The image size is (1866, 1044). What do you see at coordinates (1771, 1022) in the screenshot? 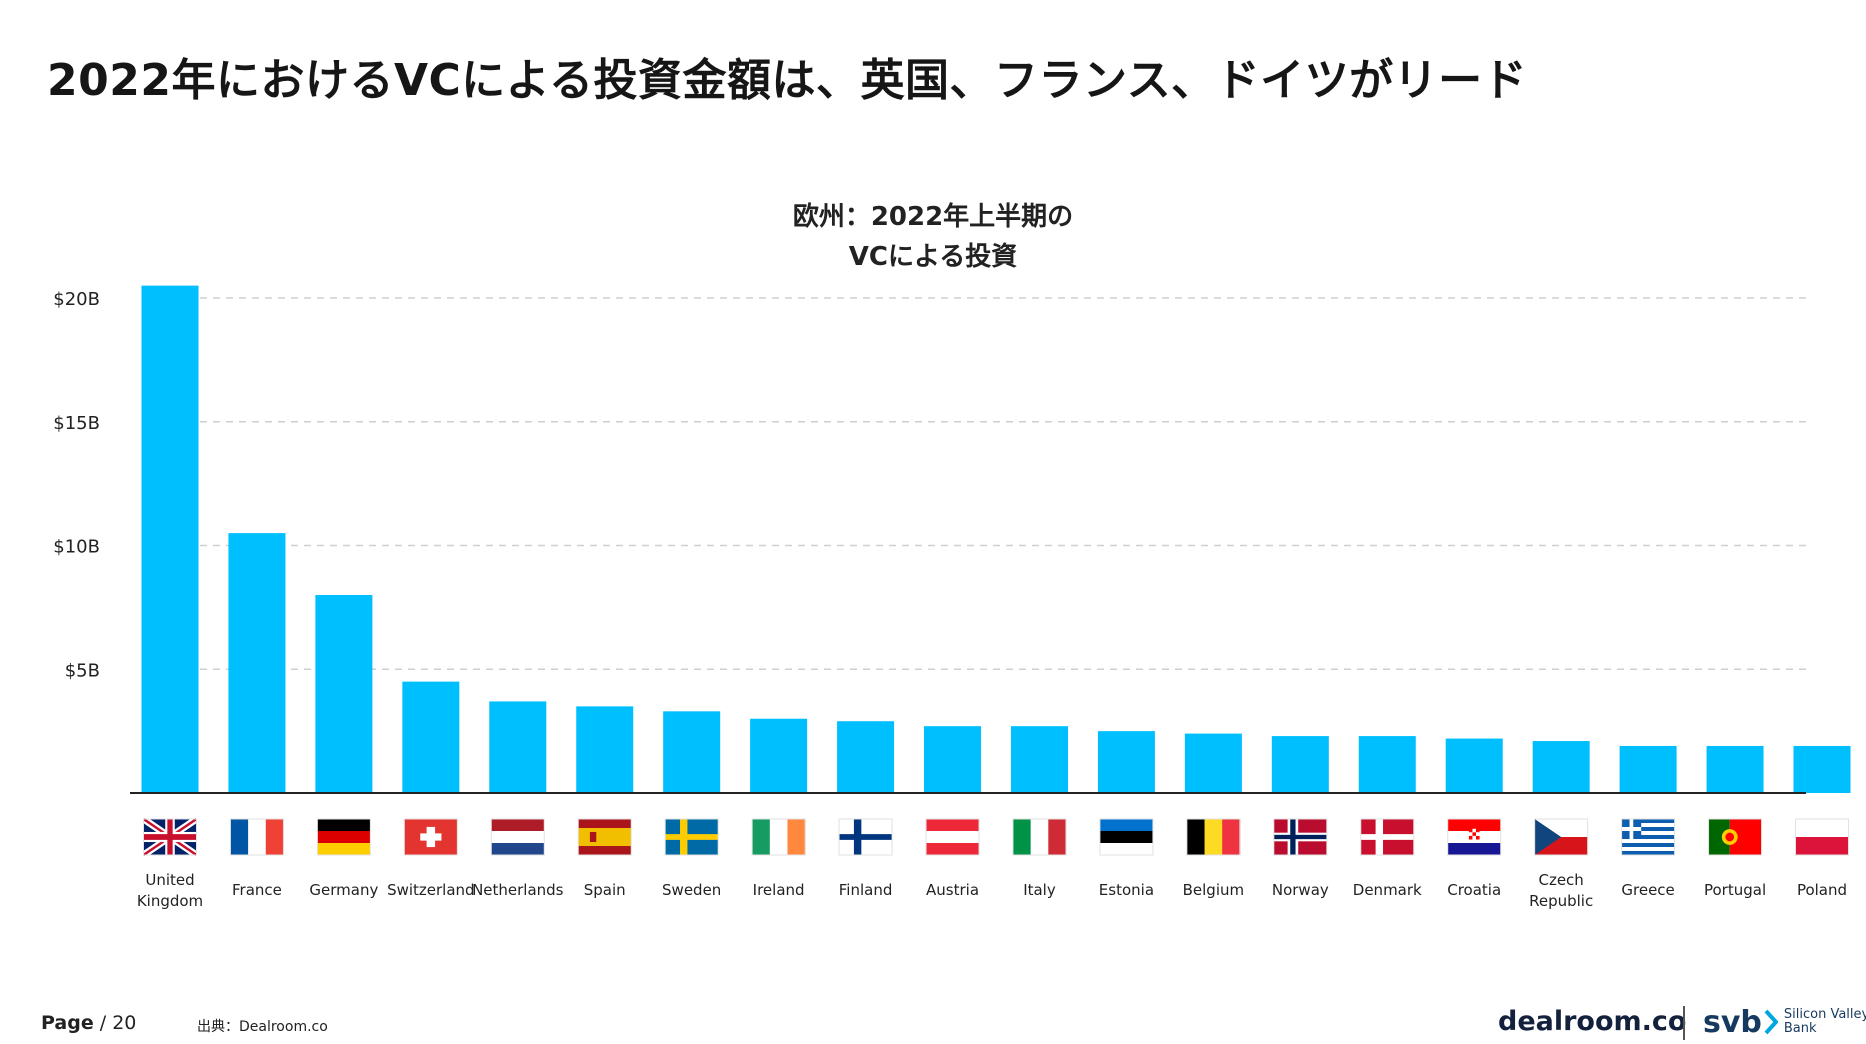
I see `chevron-right-icon` at bounding box center [1771, 1022].